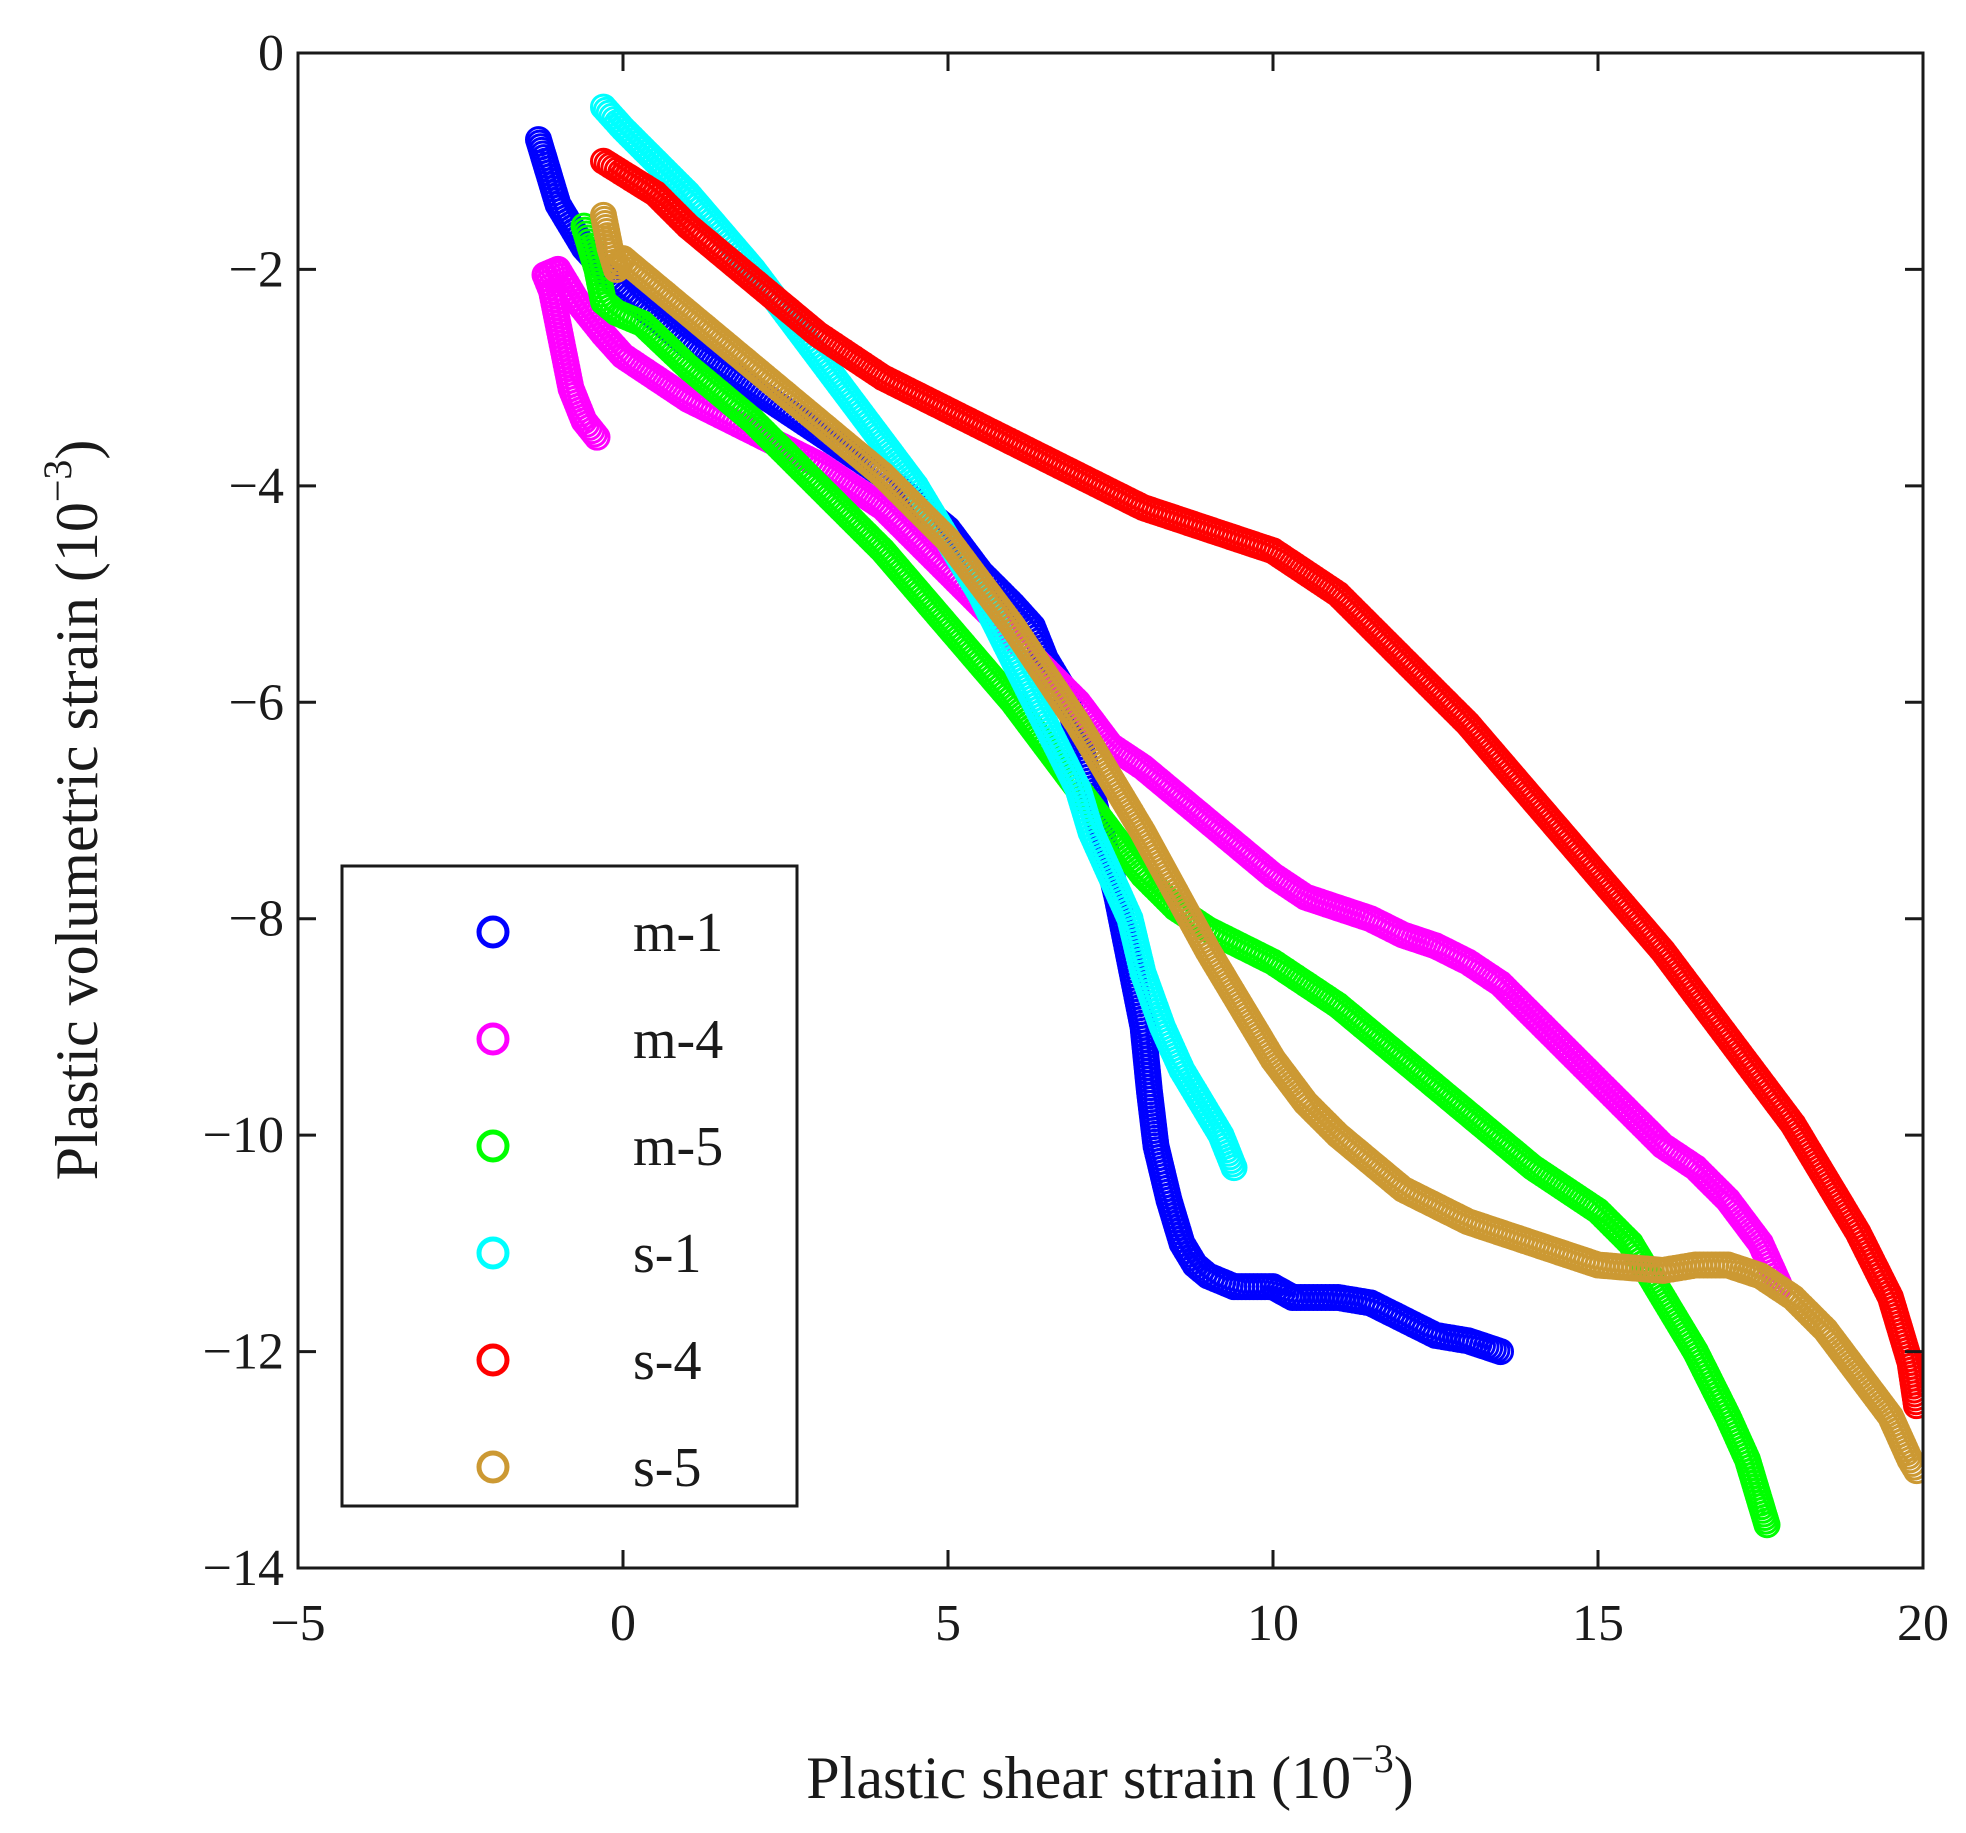 The width and height of the screenshot is (1966, 1833). I want to click on legend: m-1 m-4 m-5 s-1 s-4 s-5, so click(569, 1186).